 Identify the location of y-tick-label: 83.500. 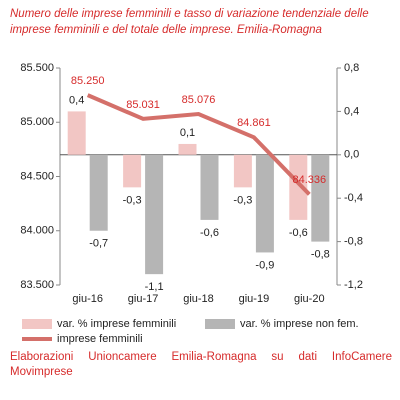
(37, 285).